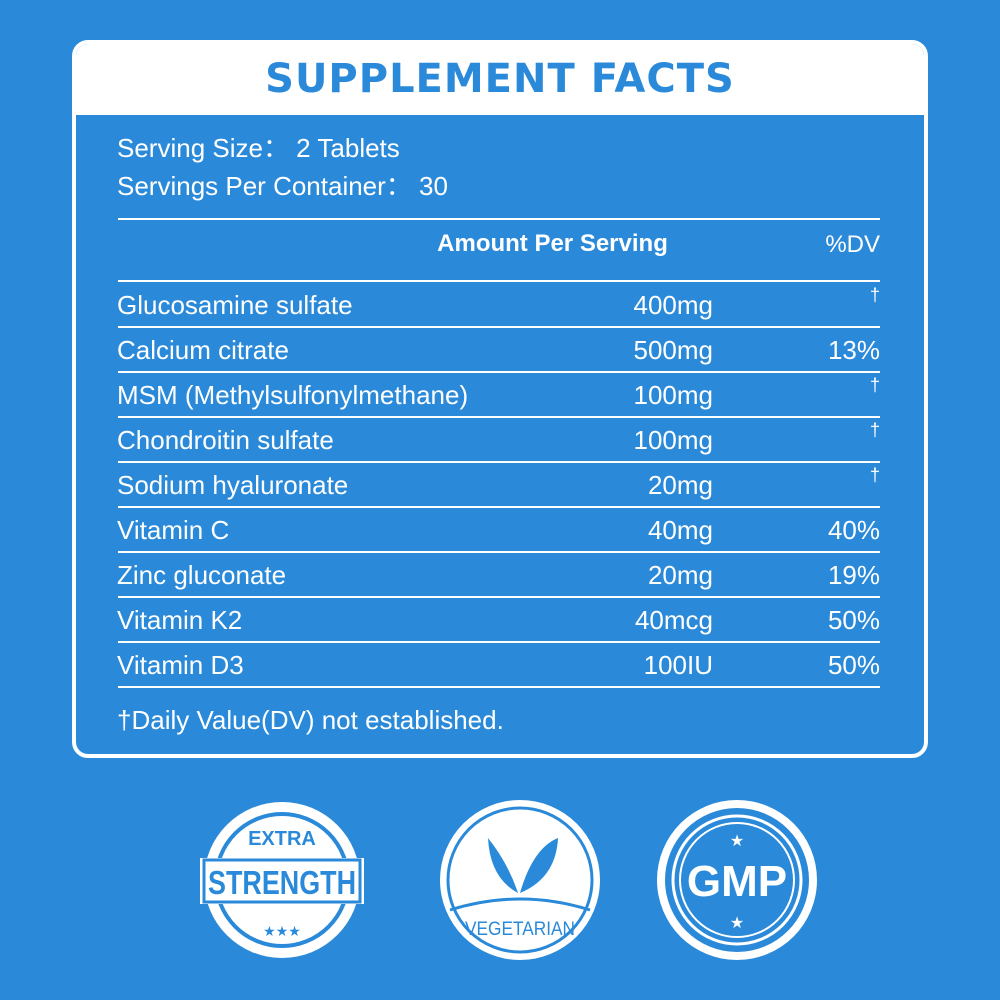  Describe the element at coordinates (673, 350) in the screenshot. I see `nutrient-amount: 500mg` at that location.